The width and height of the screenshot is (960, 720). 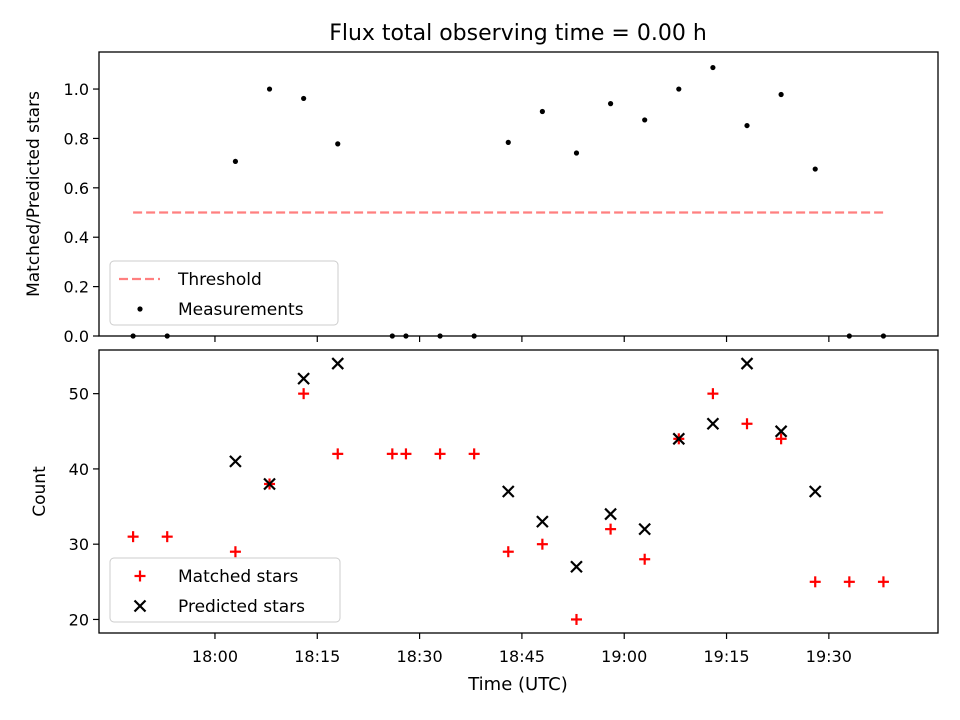 What do you see at coordinates (76, 287) in the screenshot?
I see `top-ytick-label-1: 0.2` at bounding box center [76, 287].